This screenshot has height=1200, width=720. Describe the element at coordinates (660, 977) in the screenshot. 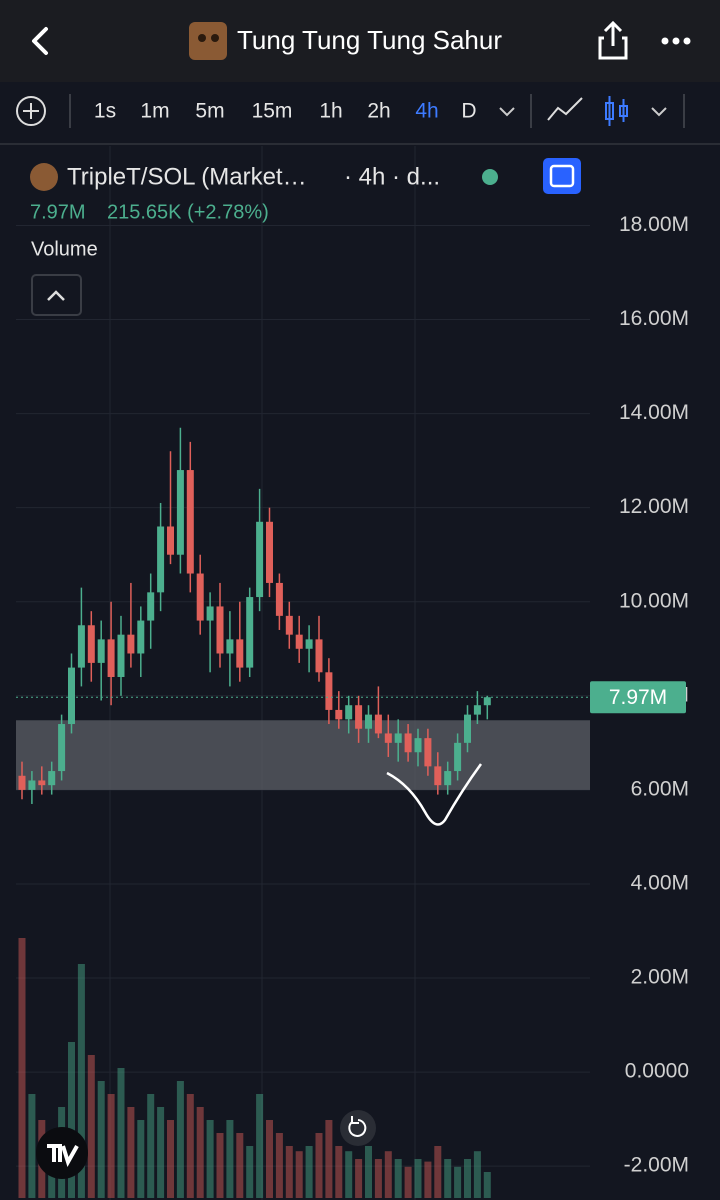

I see `y-tick-label: 2.00M` at that location.